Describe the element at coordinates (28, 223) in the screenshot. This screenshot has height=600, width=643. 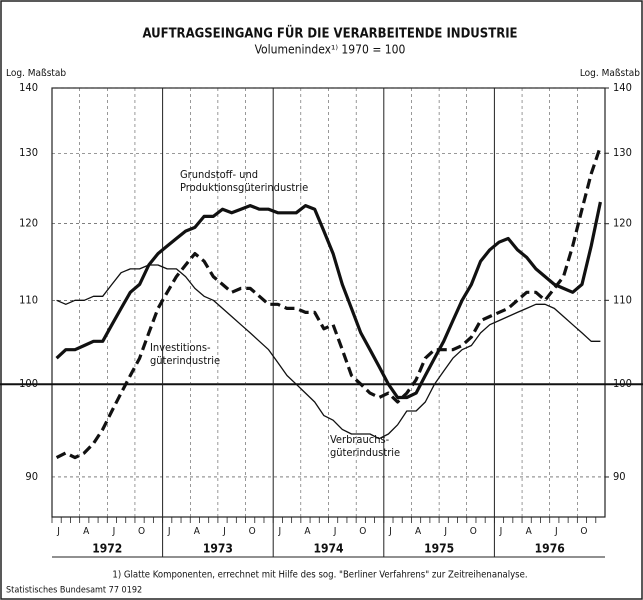
I see `y-tick-label: 120` at that location.